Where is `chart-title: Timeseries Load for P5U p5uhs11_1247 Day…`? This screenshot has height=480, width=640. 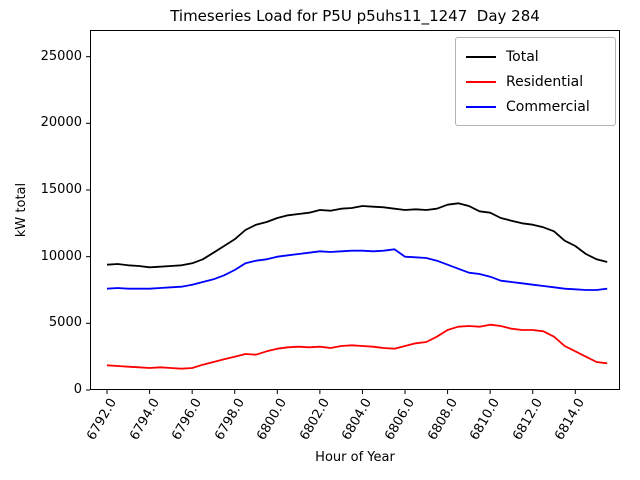
chart-title: Timeseries Load for P5U p5uhs11_1247 Day… is located at coordinates (355, 16).